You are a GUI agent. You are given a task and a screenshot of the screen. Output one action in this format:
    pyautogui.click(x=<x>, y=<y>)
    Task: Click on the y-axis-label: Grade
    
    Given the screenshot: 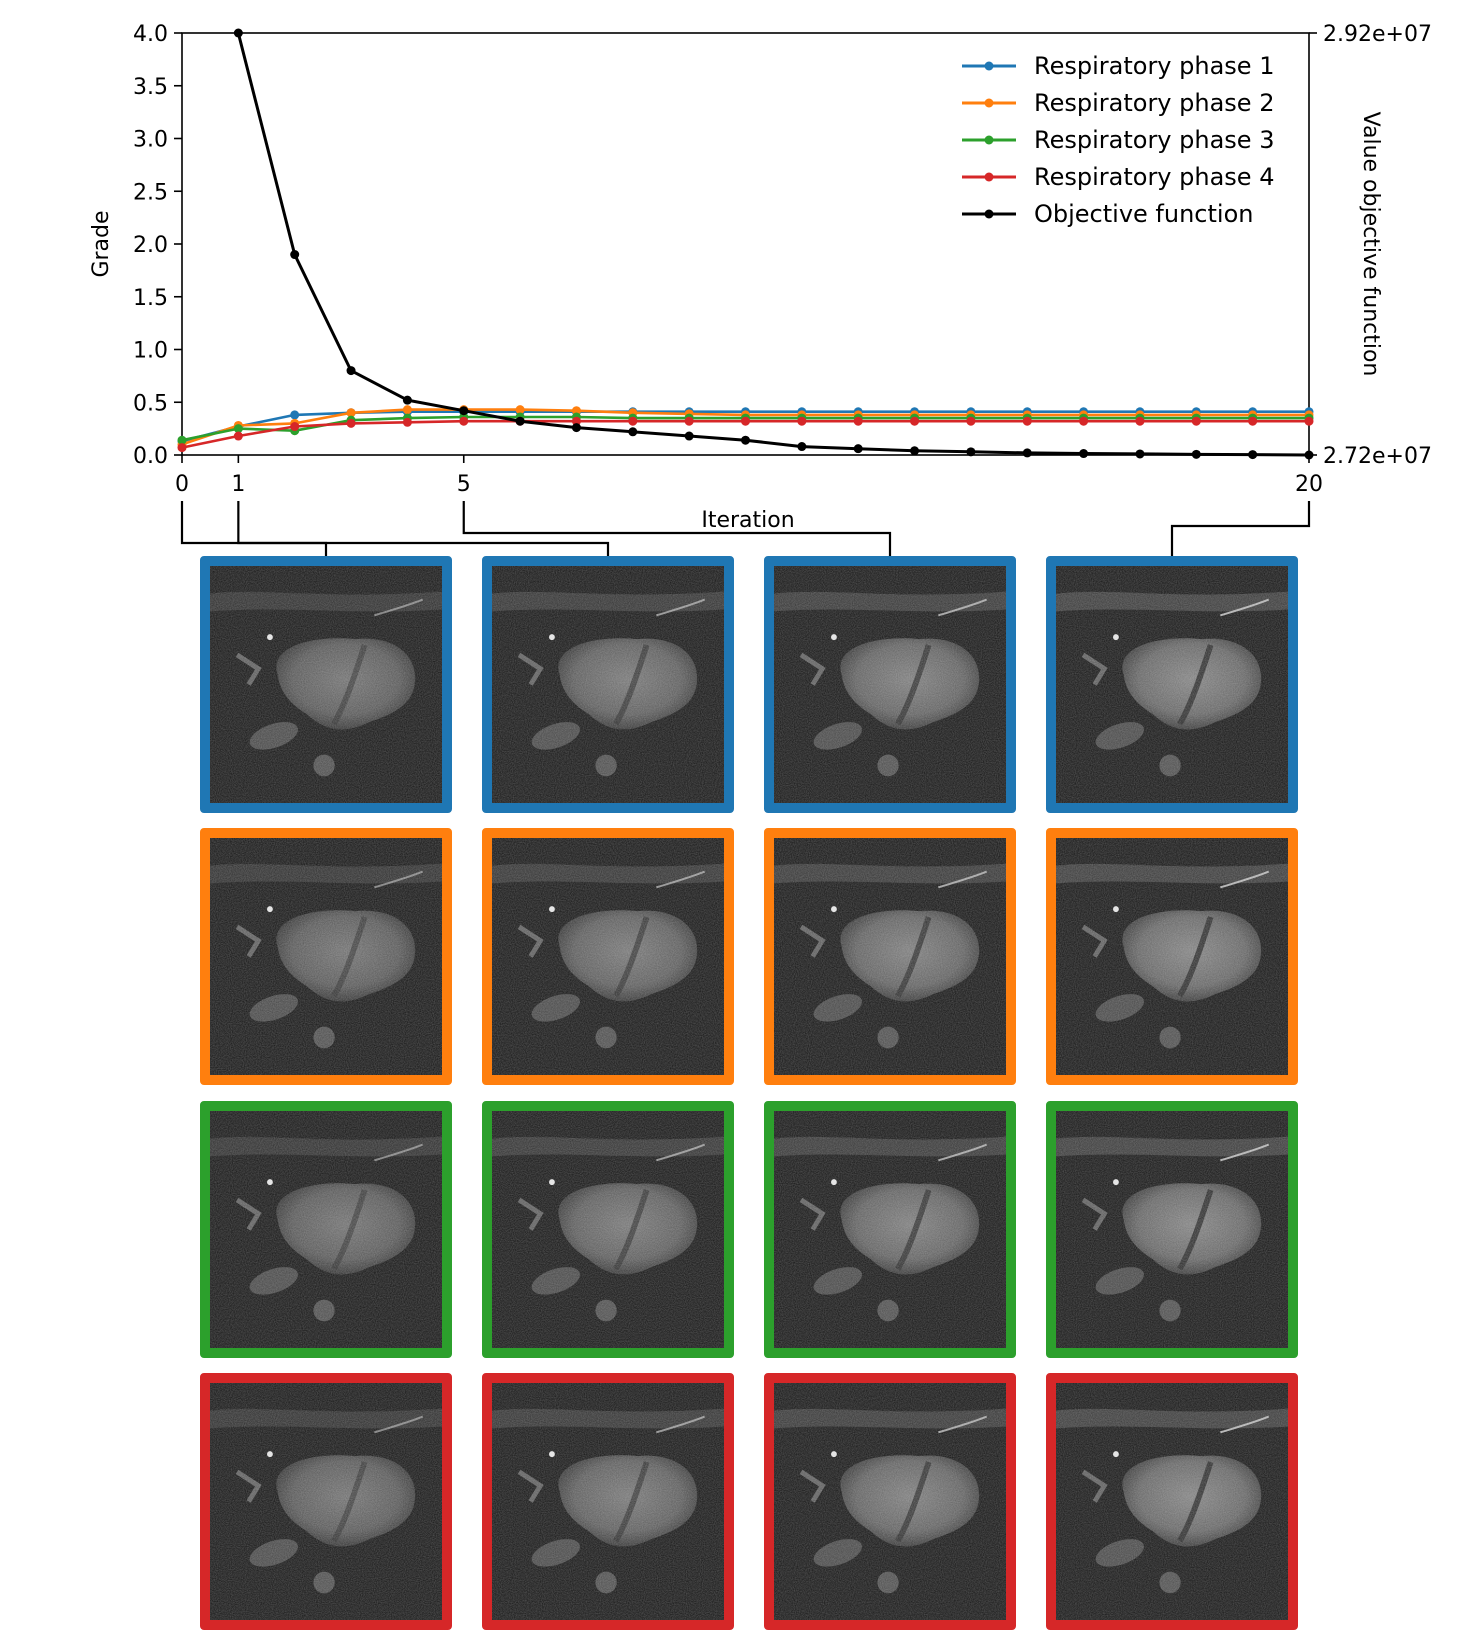 What is the action you would take?
    pyautogui.click(x=101, y=243)
    